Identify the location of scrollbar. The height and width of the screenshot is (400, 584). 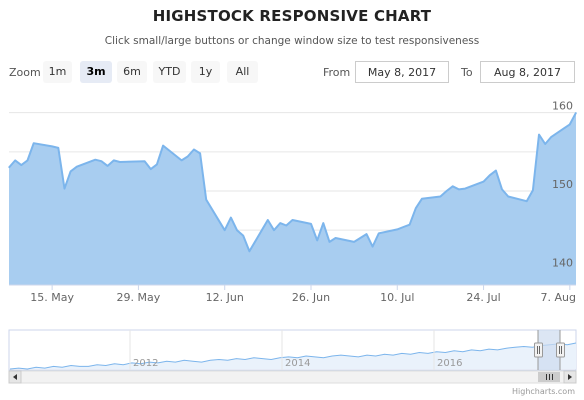
(292, 377).